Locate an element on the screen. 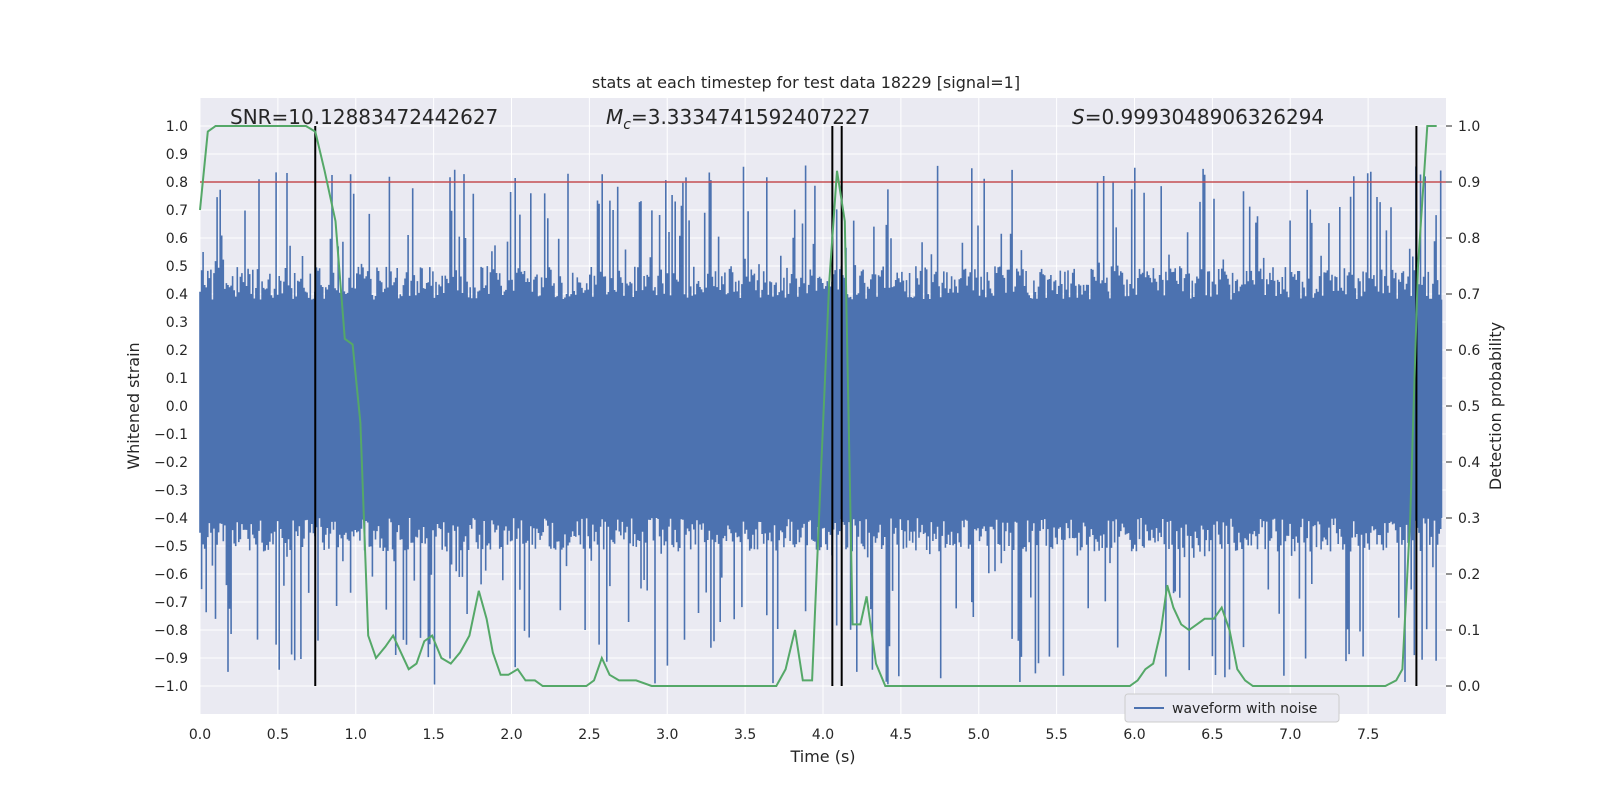 The image size is (1600, 800). y-tick-label: 0.1 is located at coordinates (177, 379).